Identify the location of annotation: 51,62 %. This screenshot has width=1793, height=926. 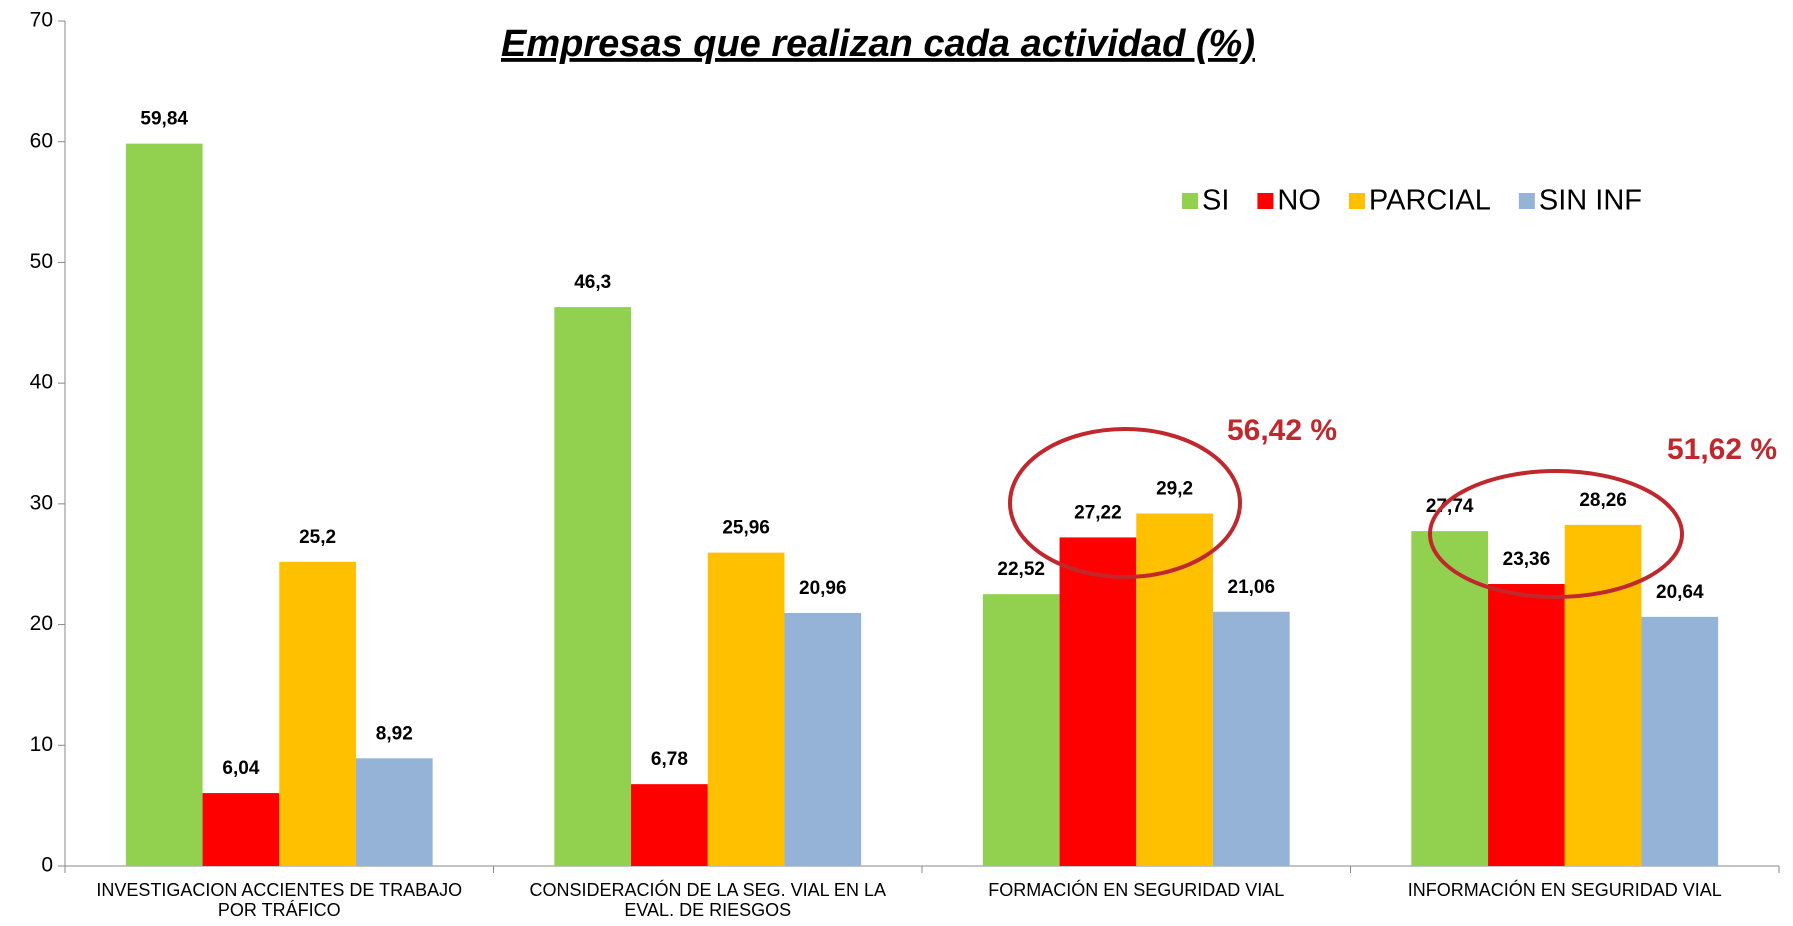
(1722, 449).